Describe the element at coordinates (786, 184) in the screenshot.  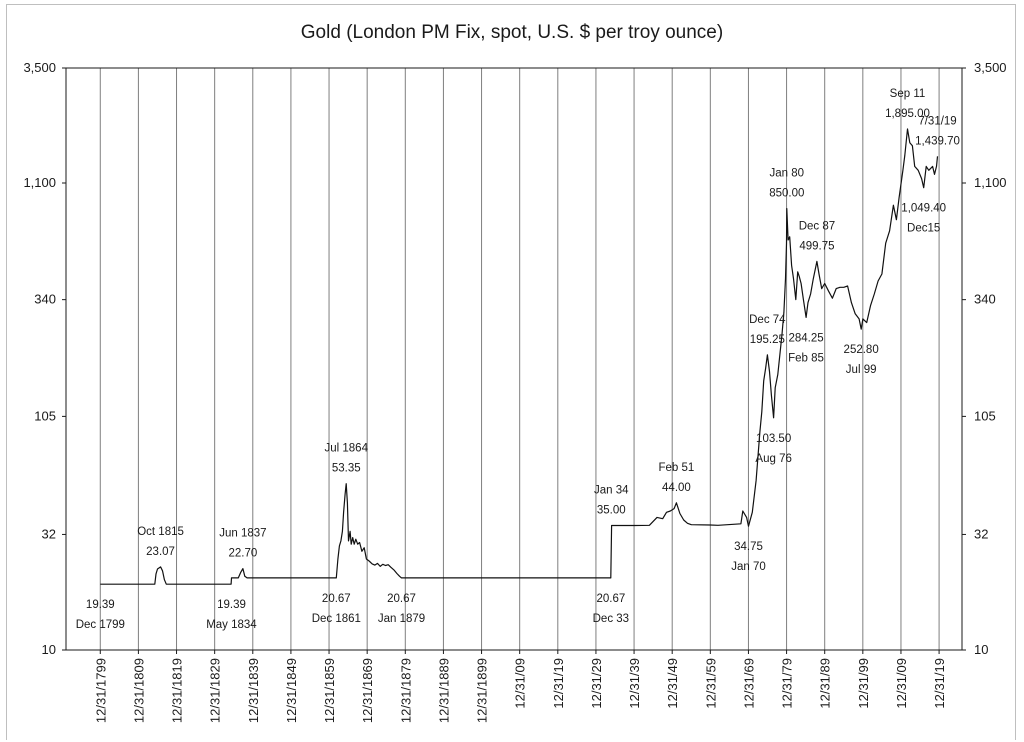
I see `annotation: Jan 80 850.00` at that location.